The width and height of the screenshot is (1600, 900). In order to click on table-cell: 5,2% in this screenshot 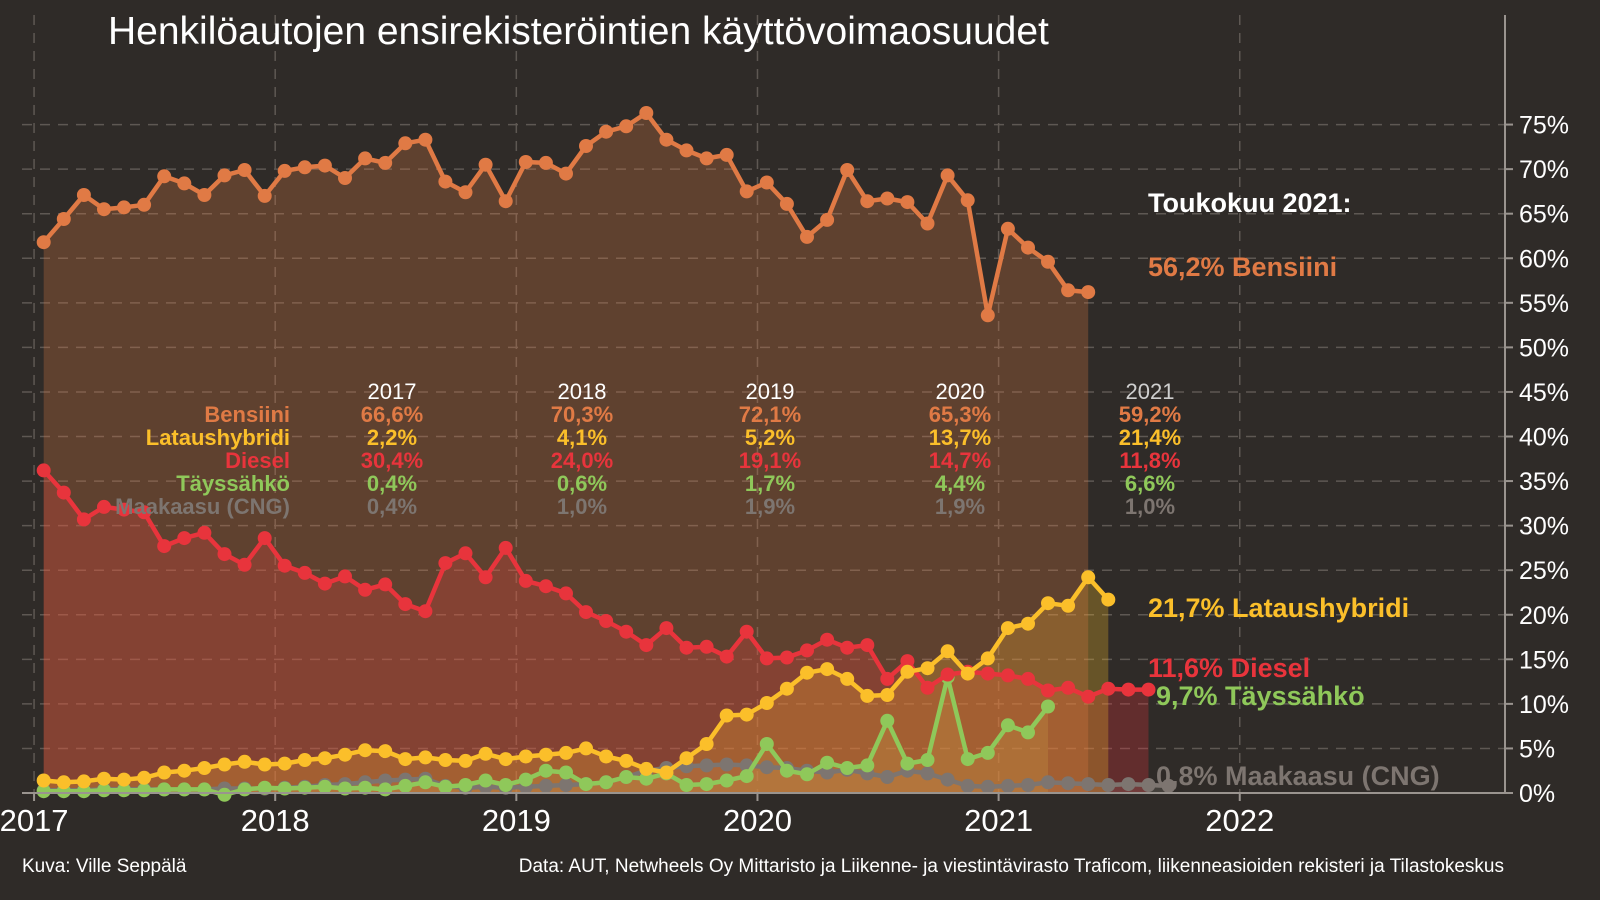, I will do `click(770, 437)`.